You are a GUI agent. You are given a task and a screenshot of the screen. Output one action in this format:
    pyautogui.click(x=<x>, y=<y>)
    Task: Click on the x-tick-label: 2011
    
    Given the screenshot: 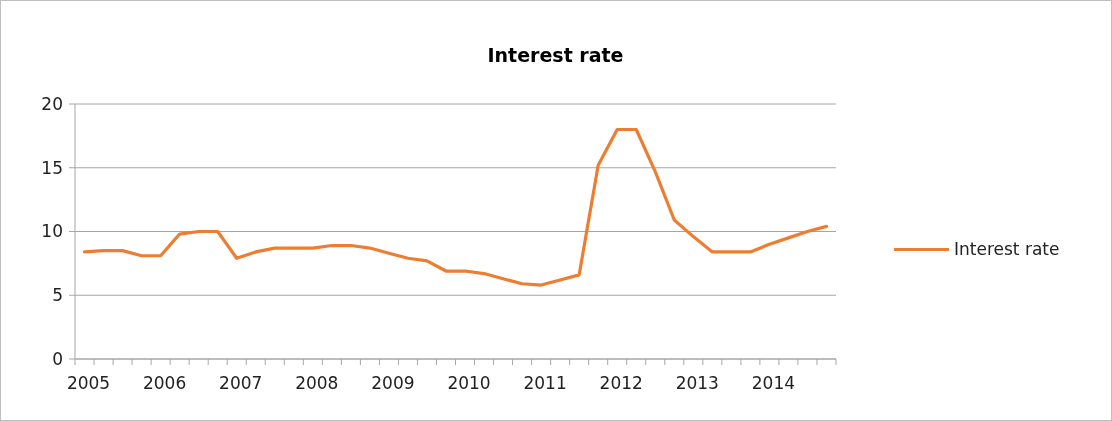 What is the action you would take?
    pyautogui.click(x=545, y=383)
    